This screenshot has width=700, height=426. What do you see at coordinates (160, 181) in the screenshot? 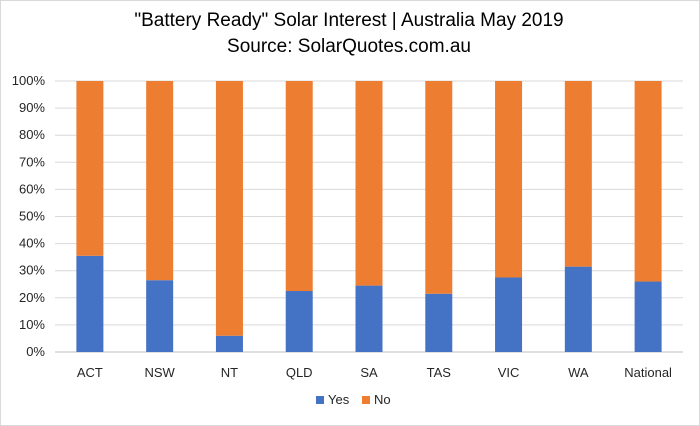
I see `bar-no-nsw` at bounding box center [160, 181].